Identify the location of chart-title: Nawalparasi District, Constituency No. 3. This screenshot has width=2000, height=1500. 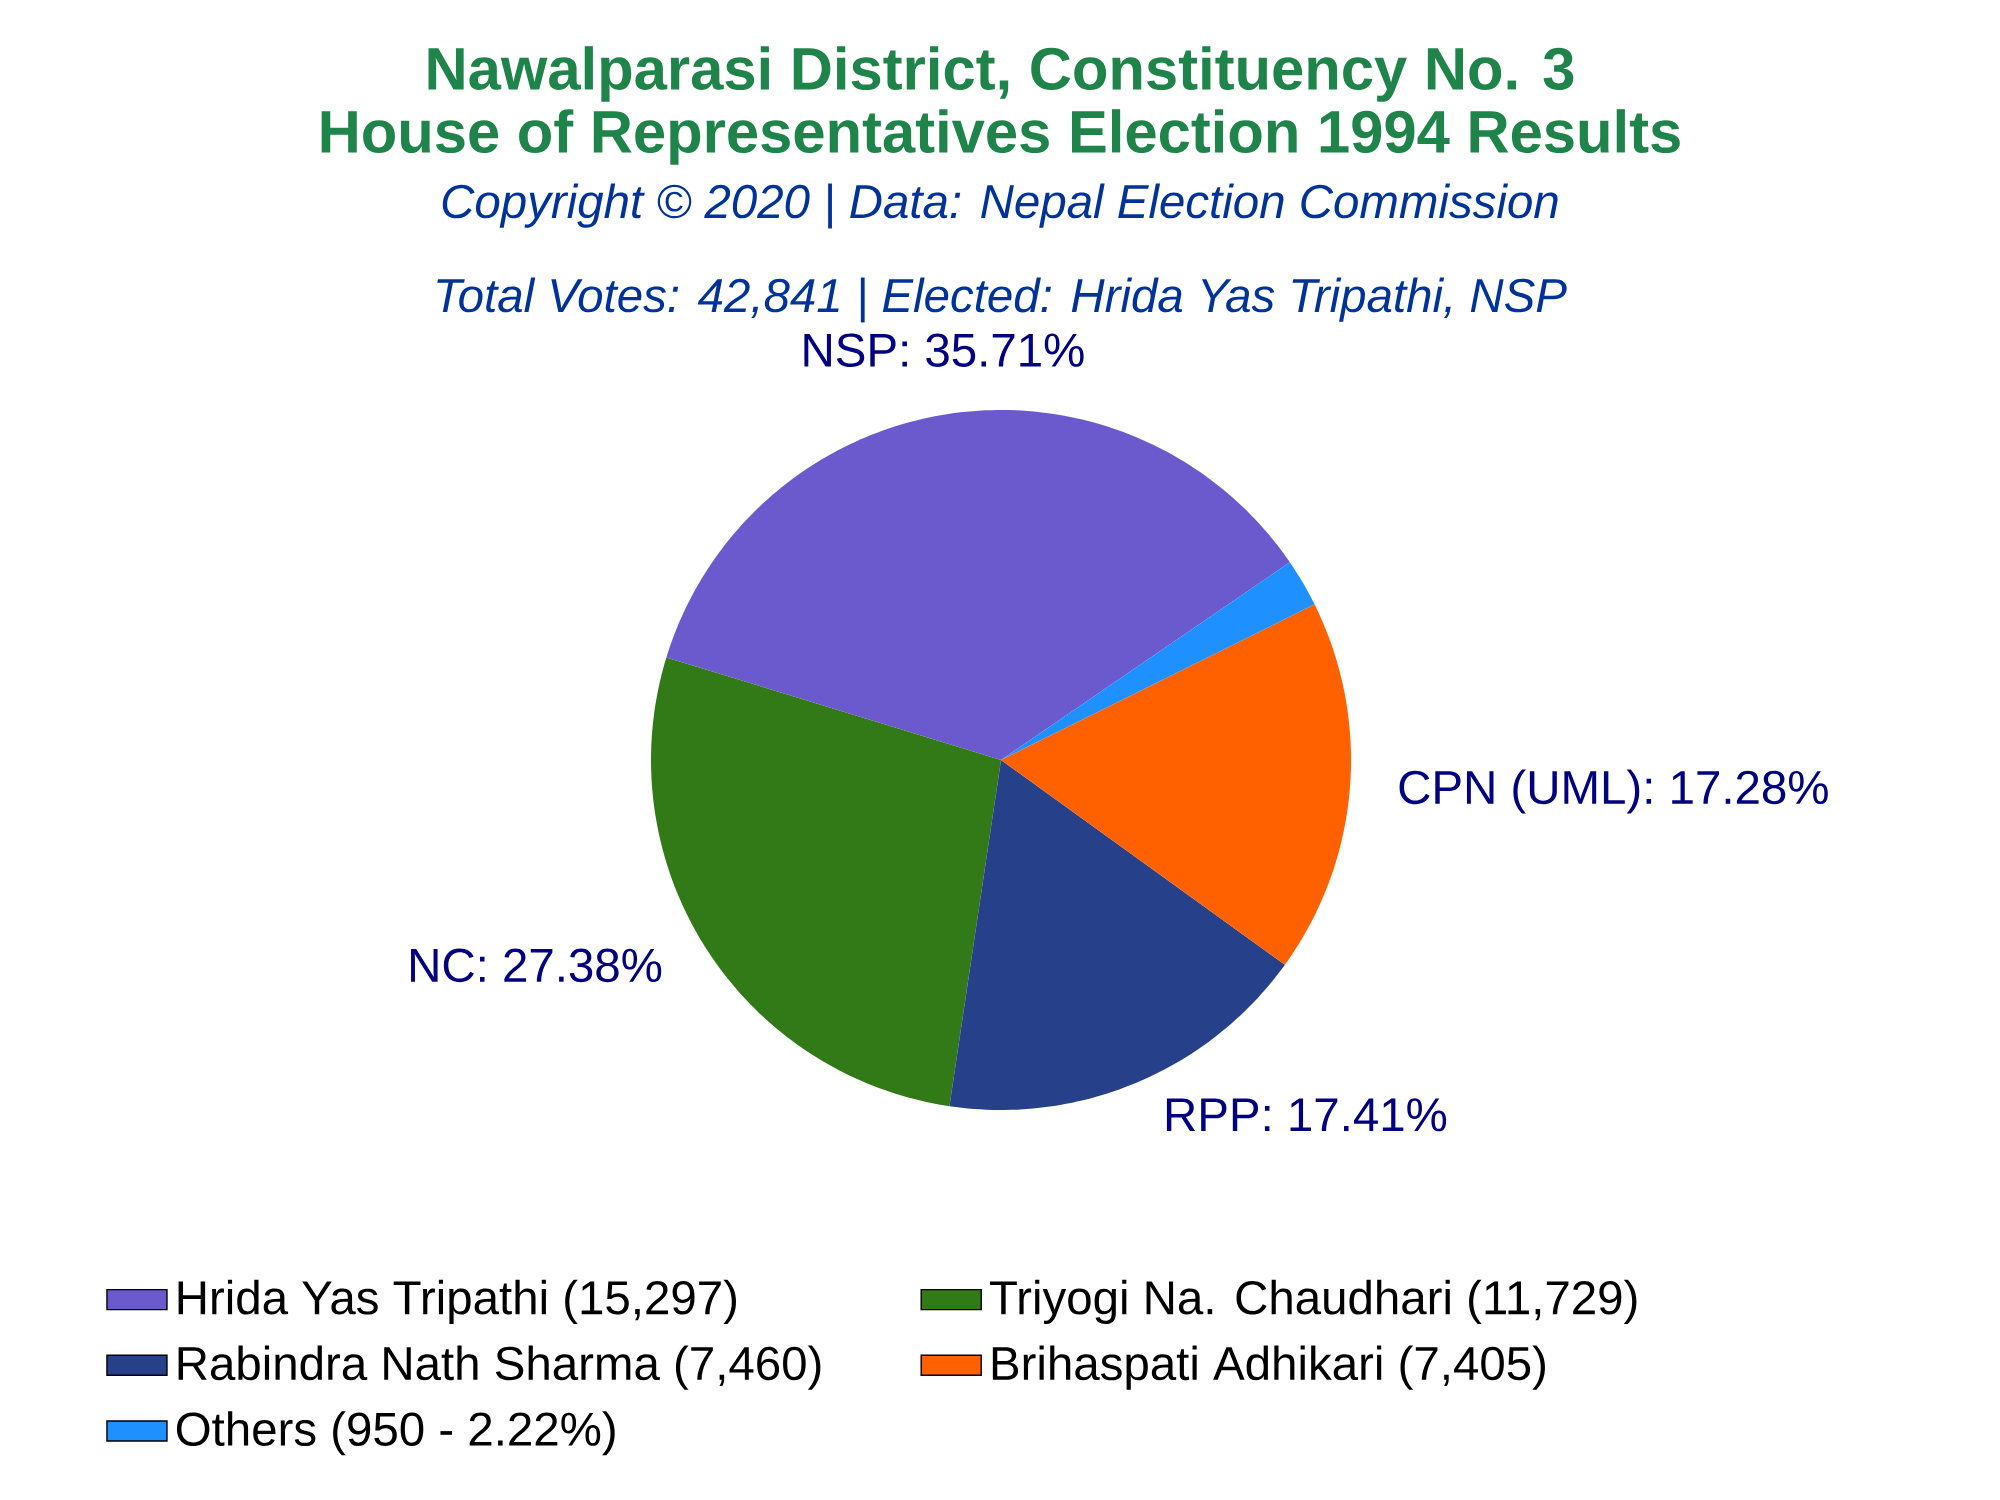
(1001, 74).